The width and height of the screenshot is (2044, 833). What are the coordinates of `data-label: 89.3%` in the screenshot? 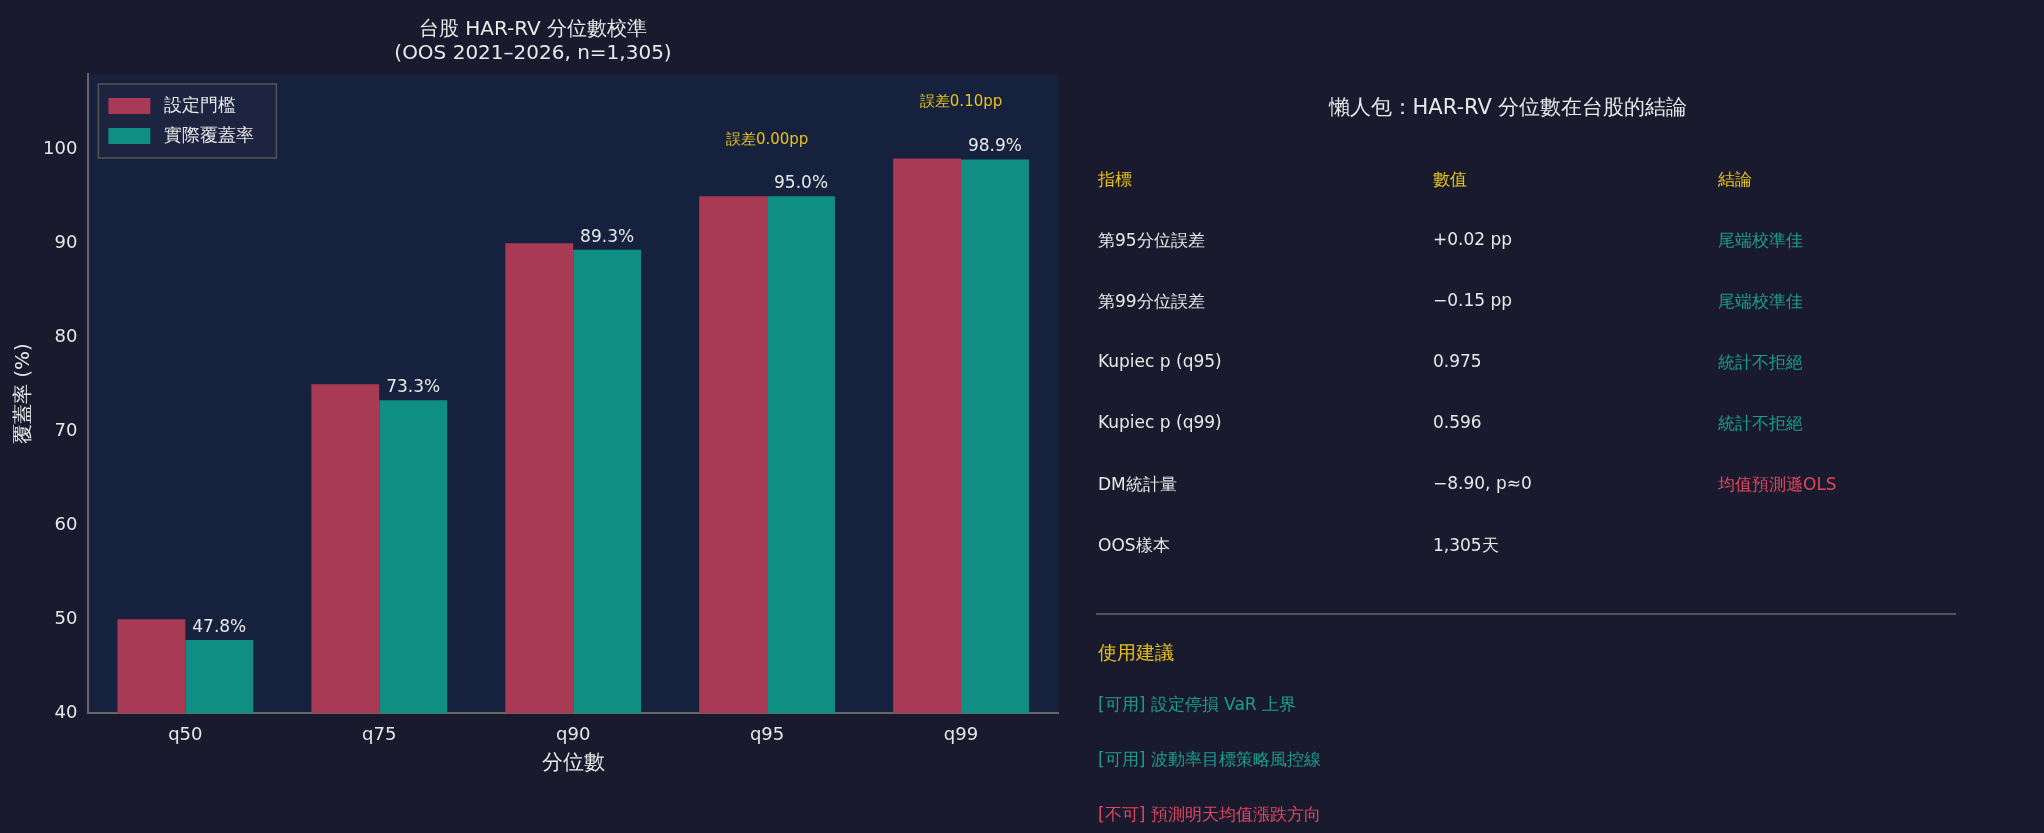 It's located at (607, 235).